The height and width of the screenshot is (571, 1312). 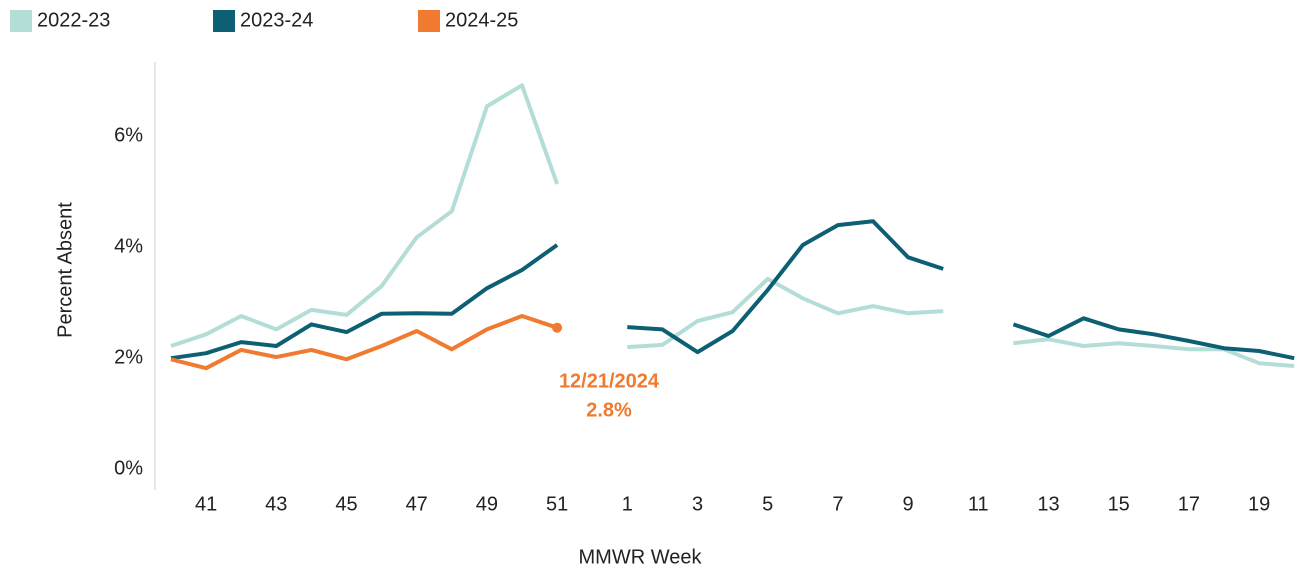 What do you see at coordinates (837, 504) in the screenshot?
I see `x-tick-label: 7` at bounding box center [837, 504].